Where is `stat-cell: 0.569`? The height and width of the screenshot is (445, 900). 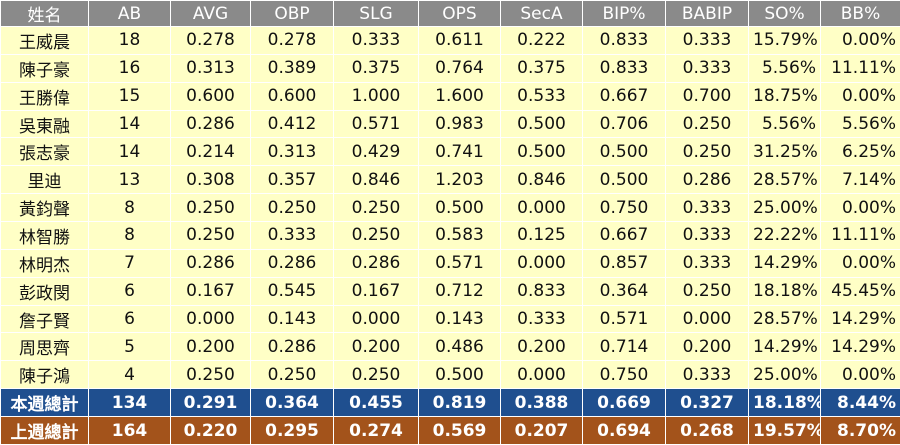 stat-cell: 0.569 is located at coordinates (459, 430).